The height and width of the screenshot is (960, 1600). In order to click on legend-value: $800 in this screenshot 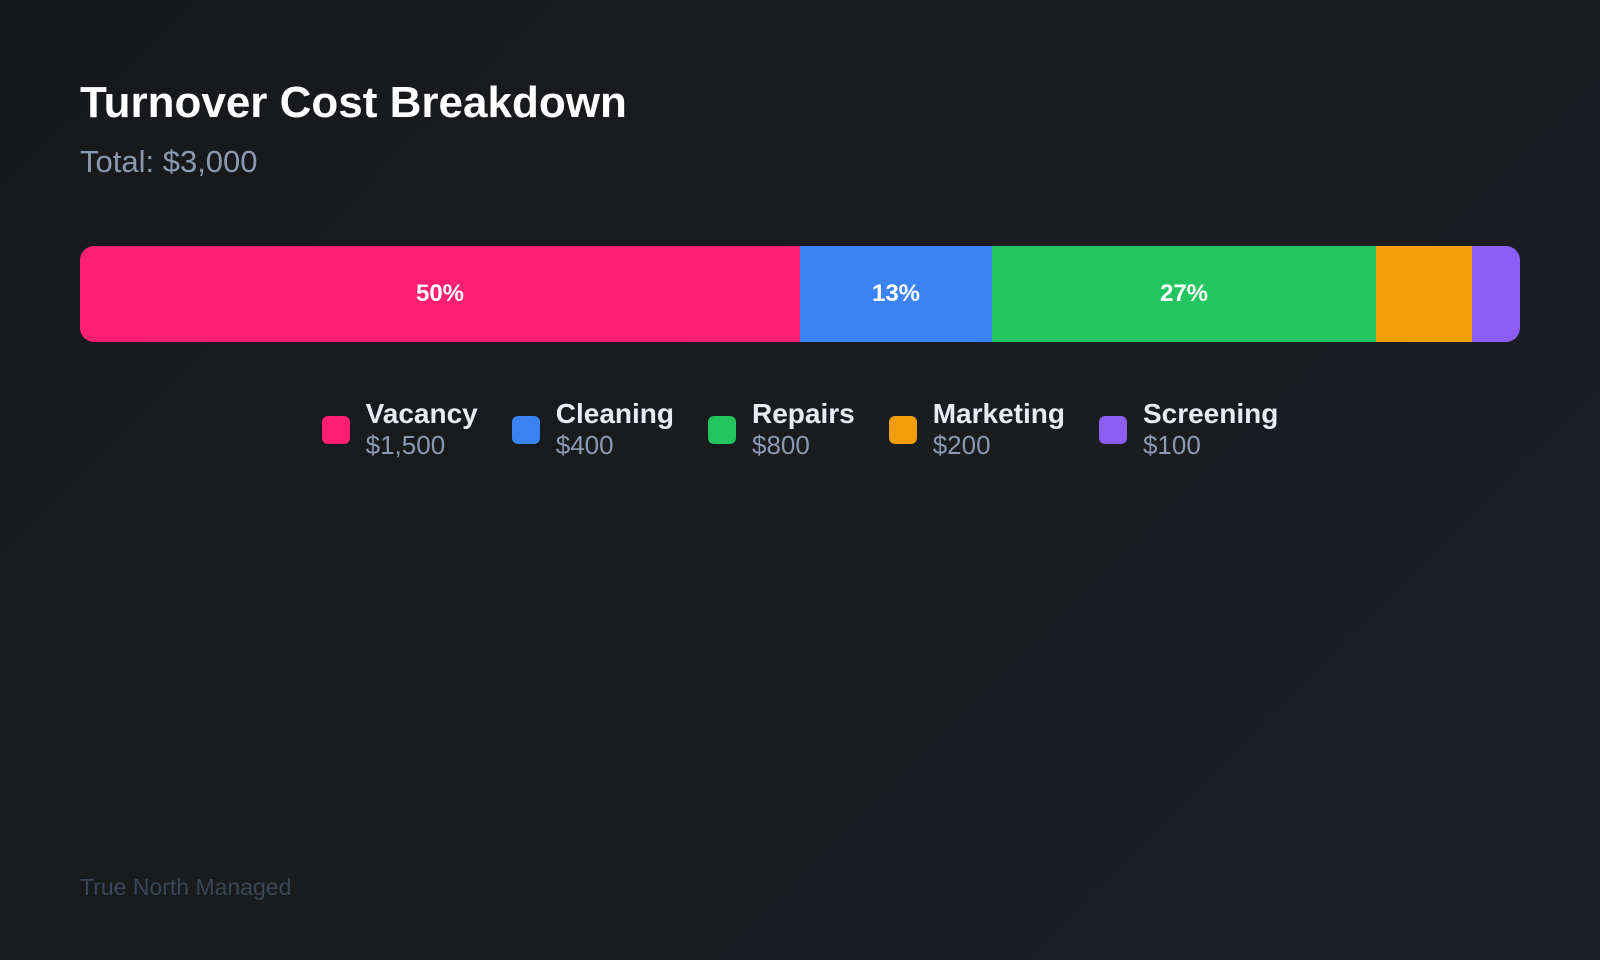, I will do `click(780, 445)`.